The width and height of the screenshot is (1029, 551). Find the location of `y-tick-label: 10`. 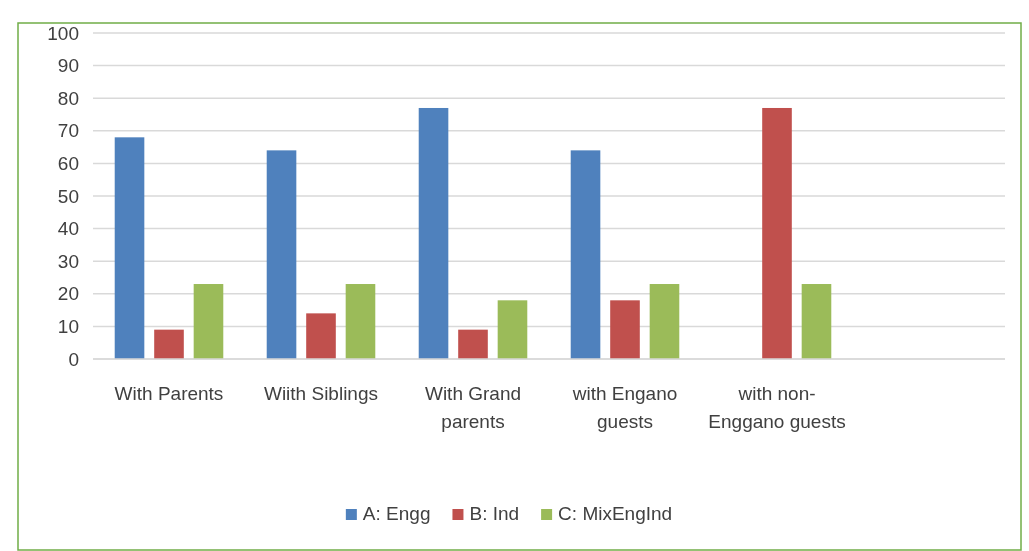

y-tick-label: 10 is located at coordinates (68, 326).